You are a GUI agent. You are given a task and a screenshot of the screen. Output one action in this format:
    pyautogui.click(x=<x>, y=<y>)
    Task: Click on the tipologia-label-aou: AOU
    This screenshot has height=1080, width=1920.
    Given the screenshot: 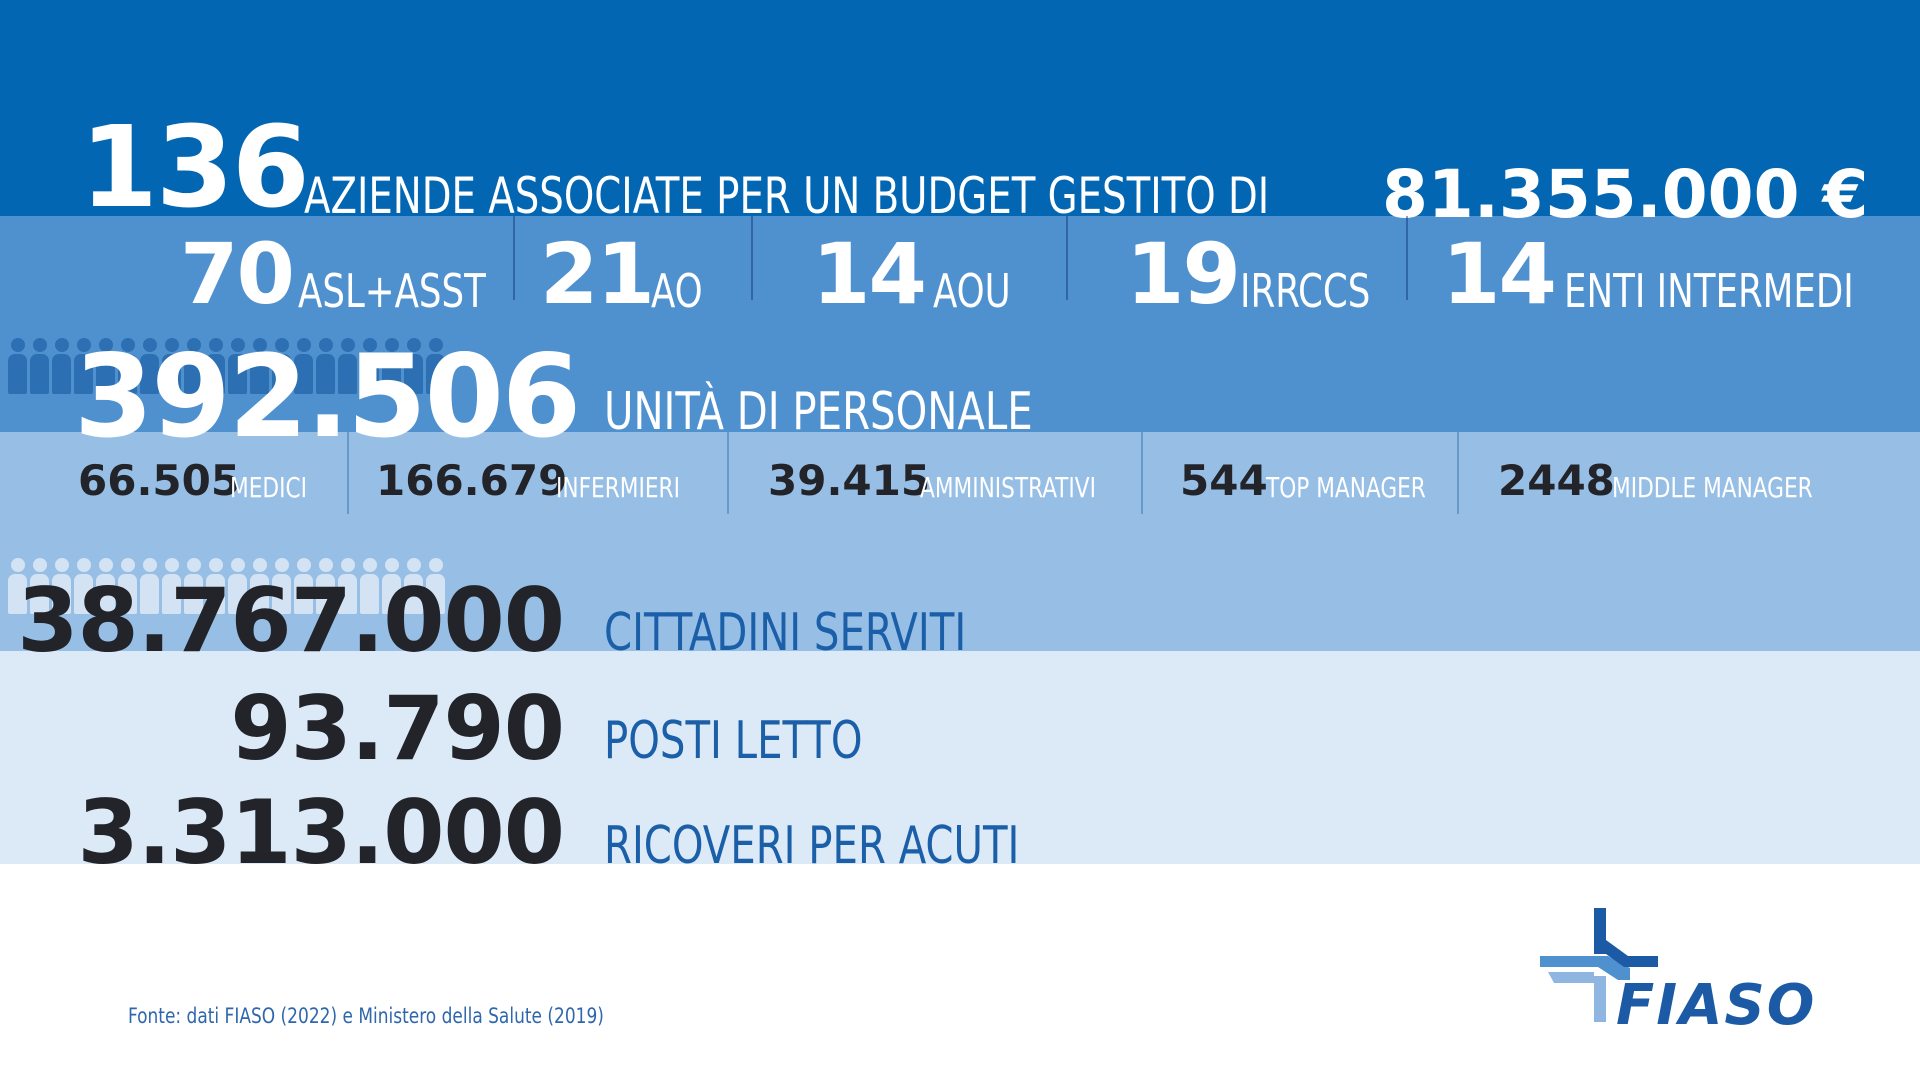 What is the action you would take?
    pyautogui.click(x=972, y=291)
    